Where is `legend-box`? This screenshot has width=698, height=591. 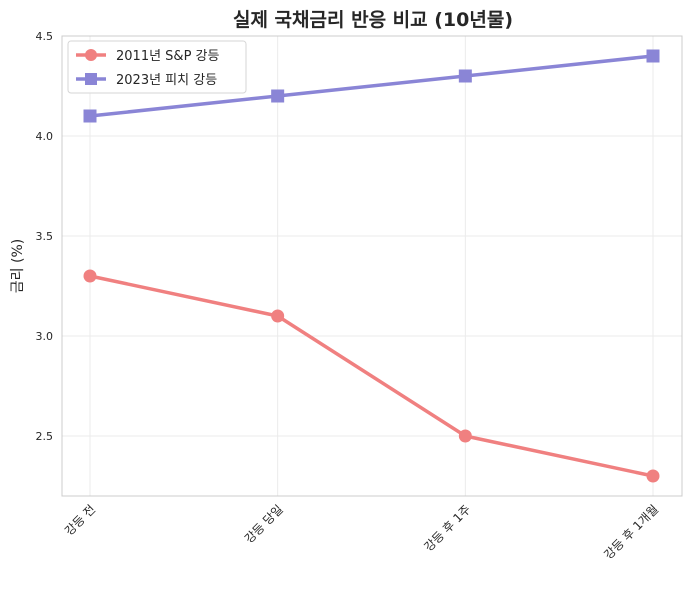 legend-box is located at coordinates (157, 67).